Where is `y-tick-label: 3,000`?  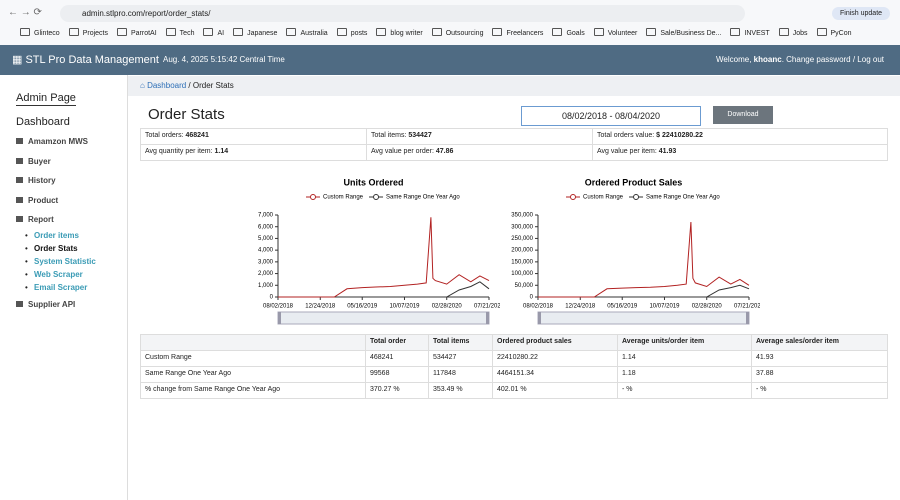
y-tick-label: 3,000 is located at coordinates (266, 262).